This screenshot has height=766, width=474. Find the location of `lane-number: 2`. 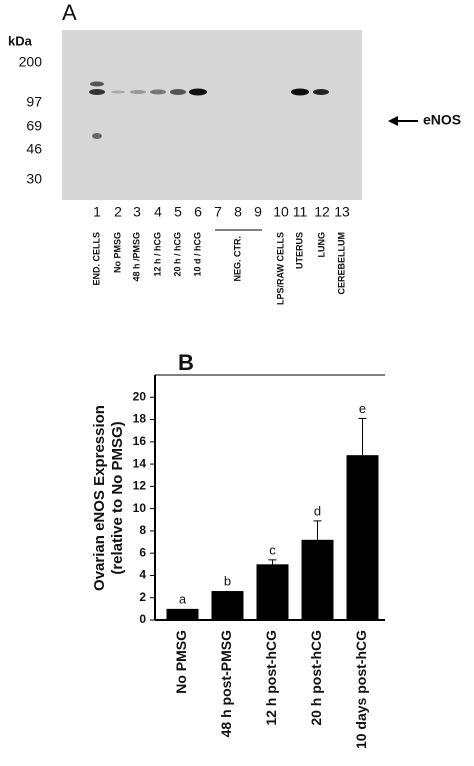

lane-number: 2 is located at coordinates (118, 212).